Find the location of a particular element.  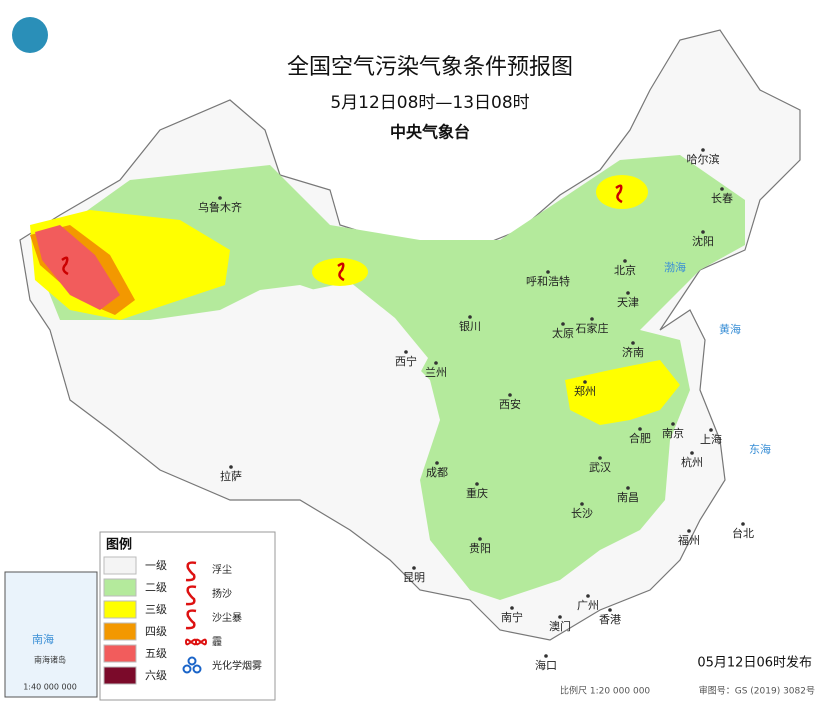

city-label: 上海 is located at coordinates (711, 439).